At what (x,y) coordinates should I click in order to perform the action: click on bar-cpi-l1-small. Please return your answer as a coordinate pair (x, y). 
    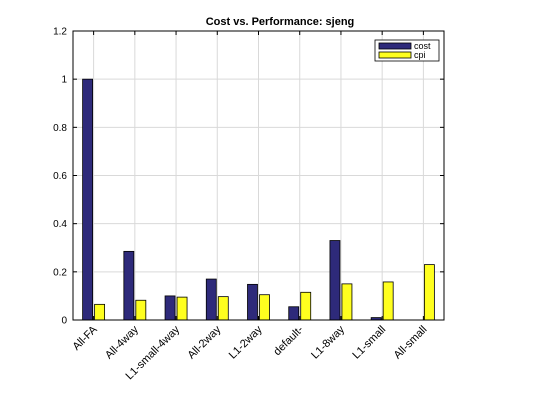
    Looking at the image, I should click on (388, 301).